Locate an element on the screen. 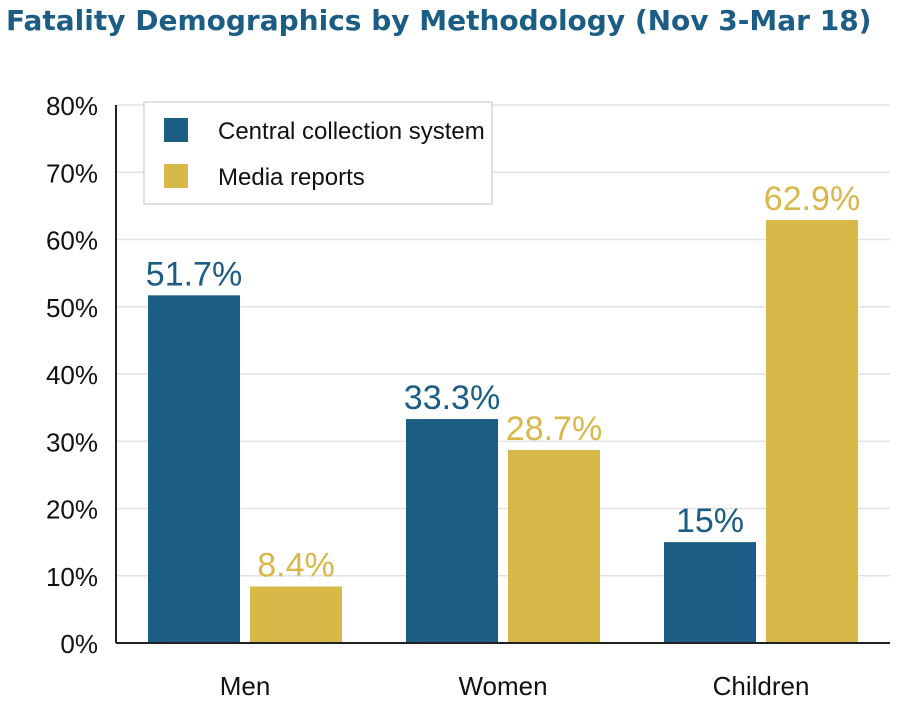  y-tick-label: 70% is located at coordinates (72, 173).